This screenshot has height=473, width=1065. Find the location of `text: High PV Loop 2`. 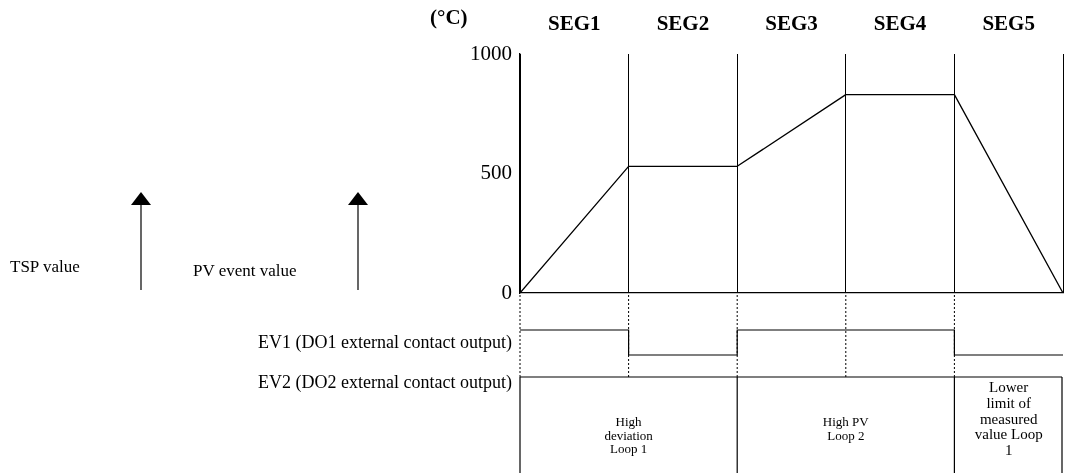

text: High PV Loop 2 is located at coordinates (845, 428).